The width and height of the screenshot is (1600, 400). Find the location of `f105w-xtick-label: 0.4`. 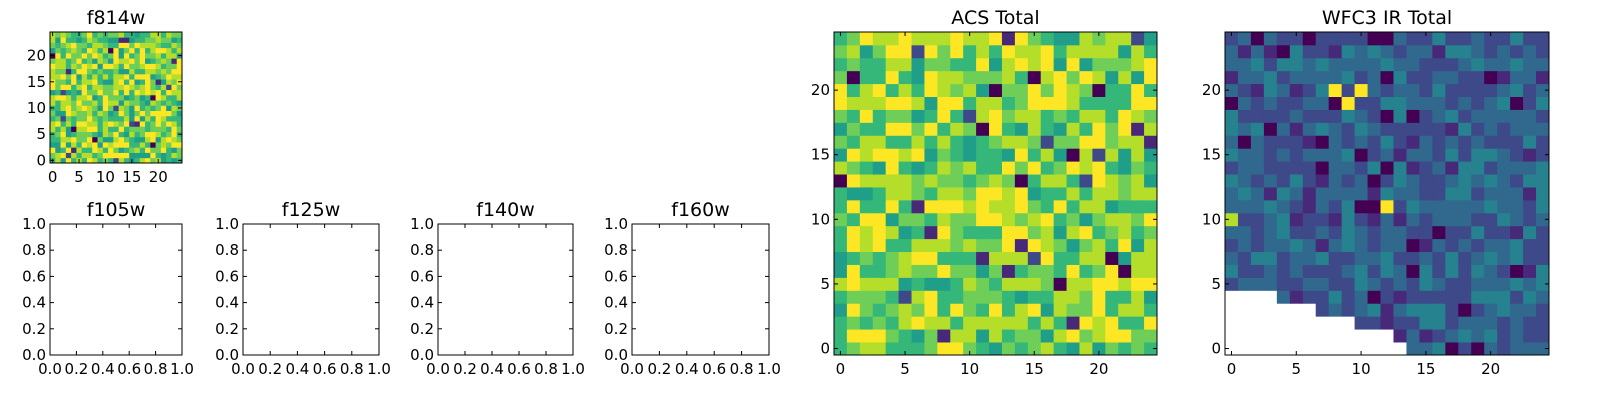

f105w-xtick-label: 0.4 is located at coordinates (103, 369).